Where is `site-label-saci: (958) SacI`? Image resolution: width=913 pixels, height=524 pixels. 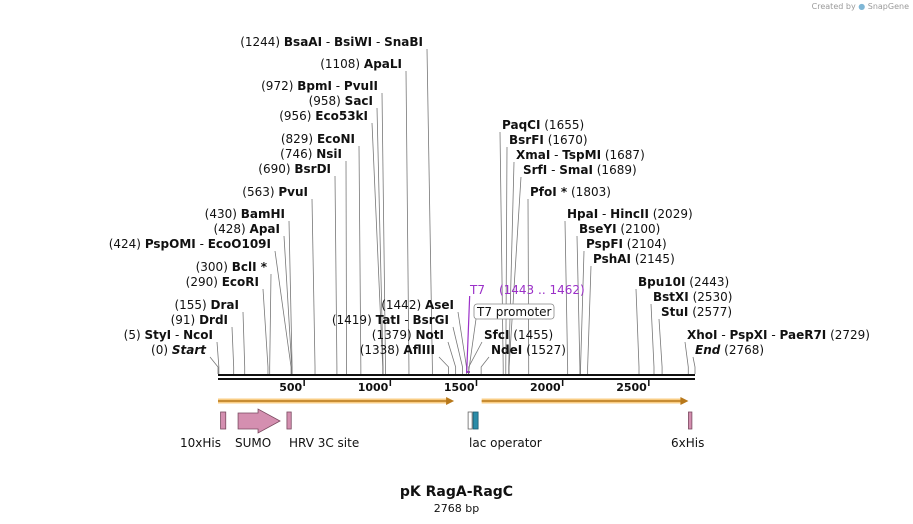
site-label-saci: (958) SacI is located at coordinates (341, 101).